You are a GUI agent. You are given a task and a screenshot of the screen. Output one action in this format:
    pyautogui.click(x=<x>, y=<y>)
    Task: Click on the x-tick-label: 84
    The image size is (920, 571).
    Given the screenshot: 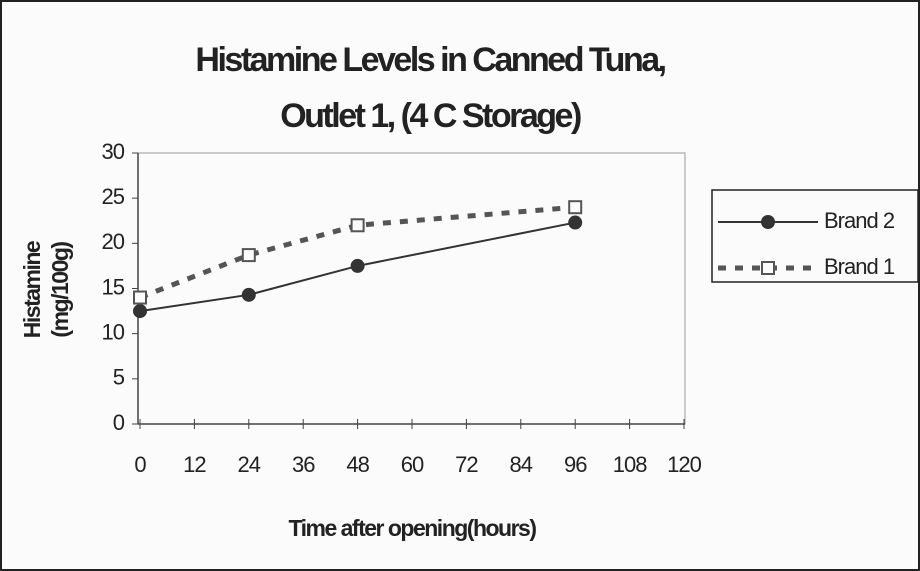 What is the action you would take?
    pyautogui.click(x=521, y=464)
    